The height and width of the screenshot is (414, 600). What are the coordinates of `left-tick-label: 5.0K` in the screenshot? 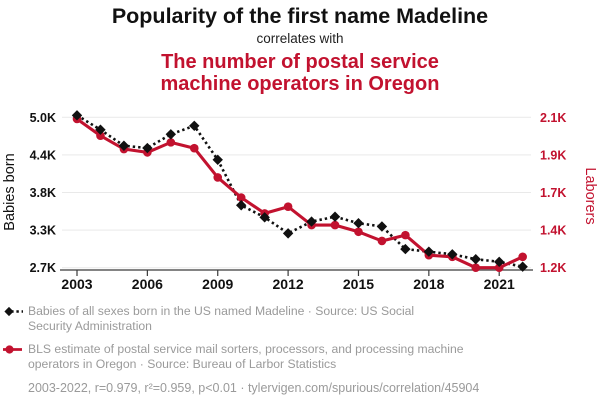 It's located at (43, 118).